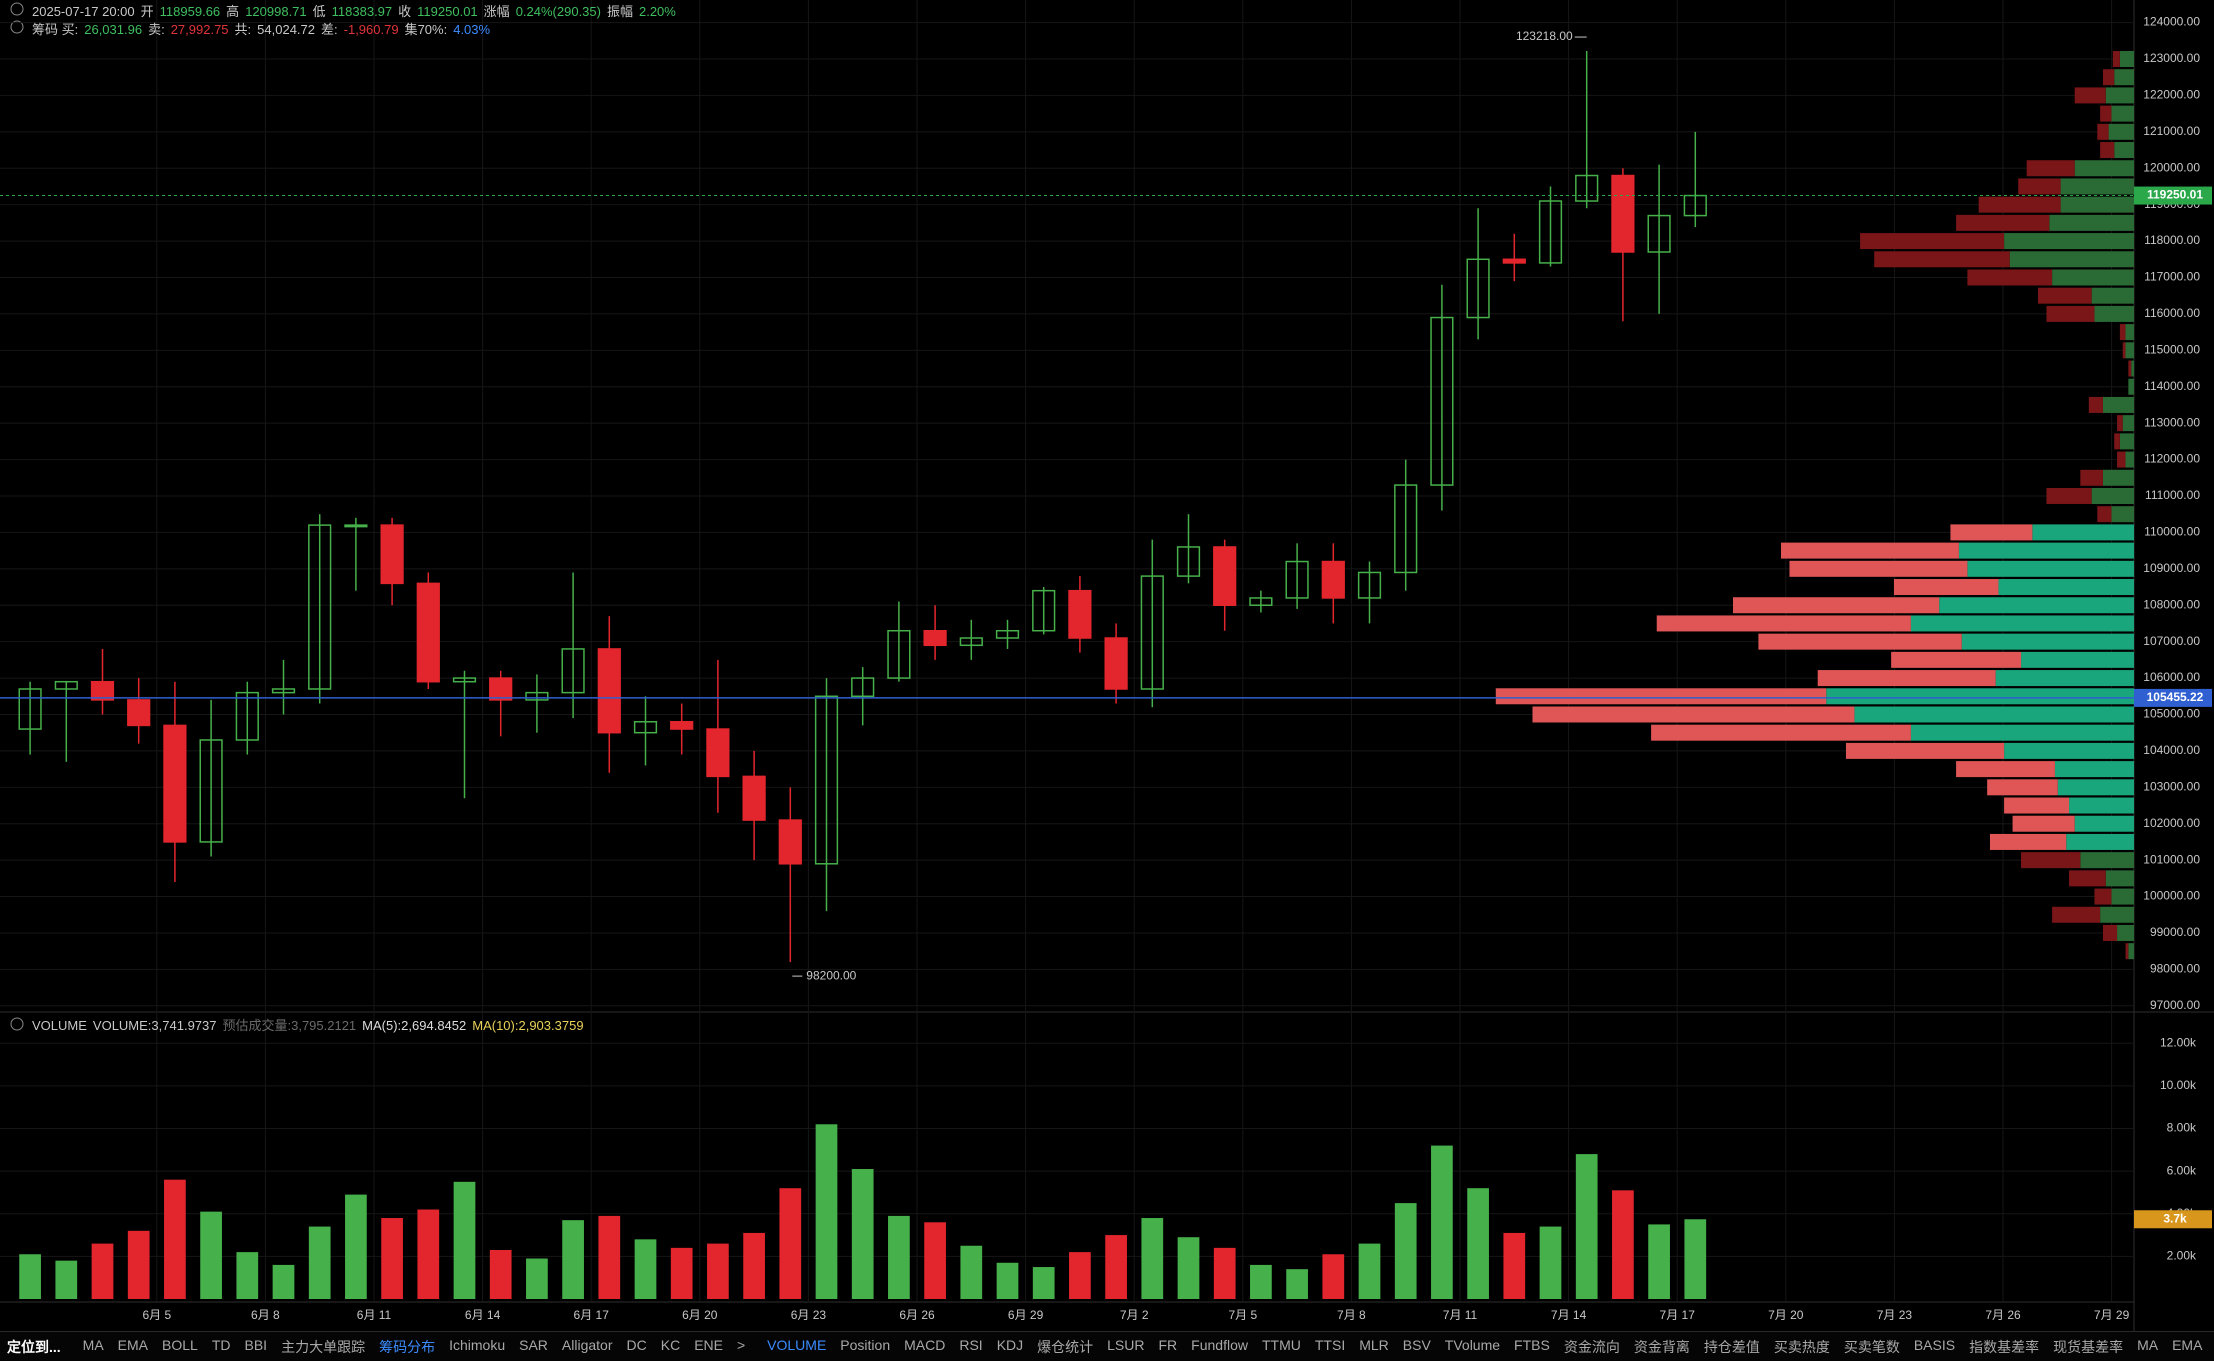 This screenshot has height=1361, width=2214. What do you see at coordinates (180, 1345) in the screenshot?
I see `toolbar-item: BOLL` at bounding box center [180, 1345].